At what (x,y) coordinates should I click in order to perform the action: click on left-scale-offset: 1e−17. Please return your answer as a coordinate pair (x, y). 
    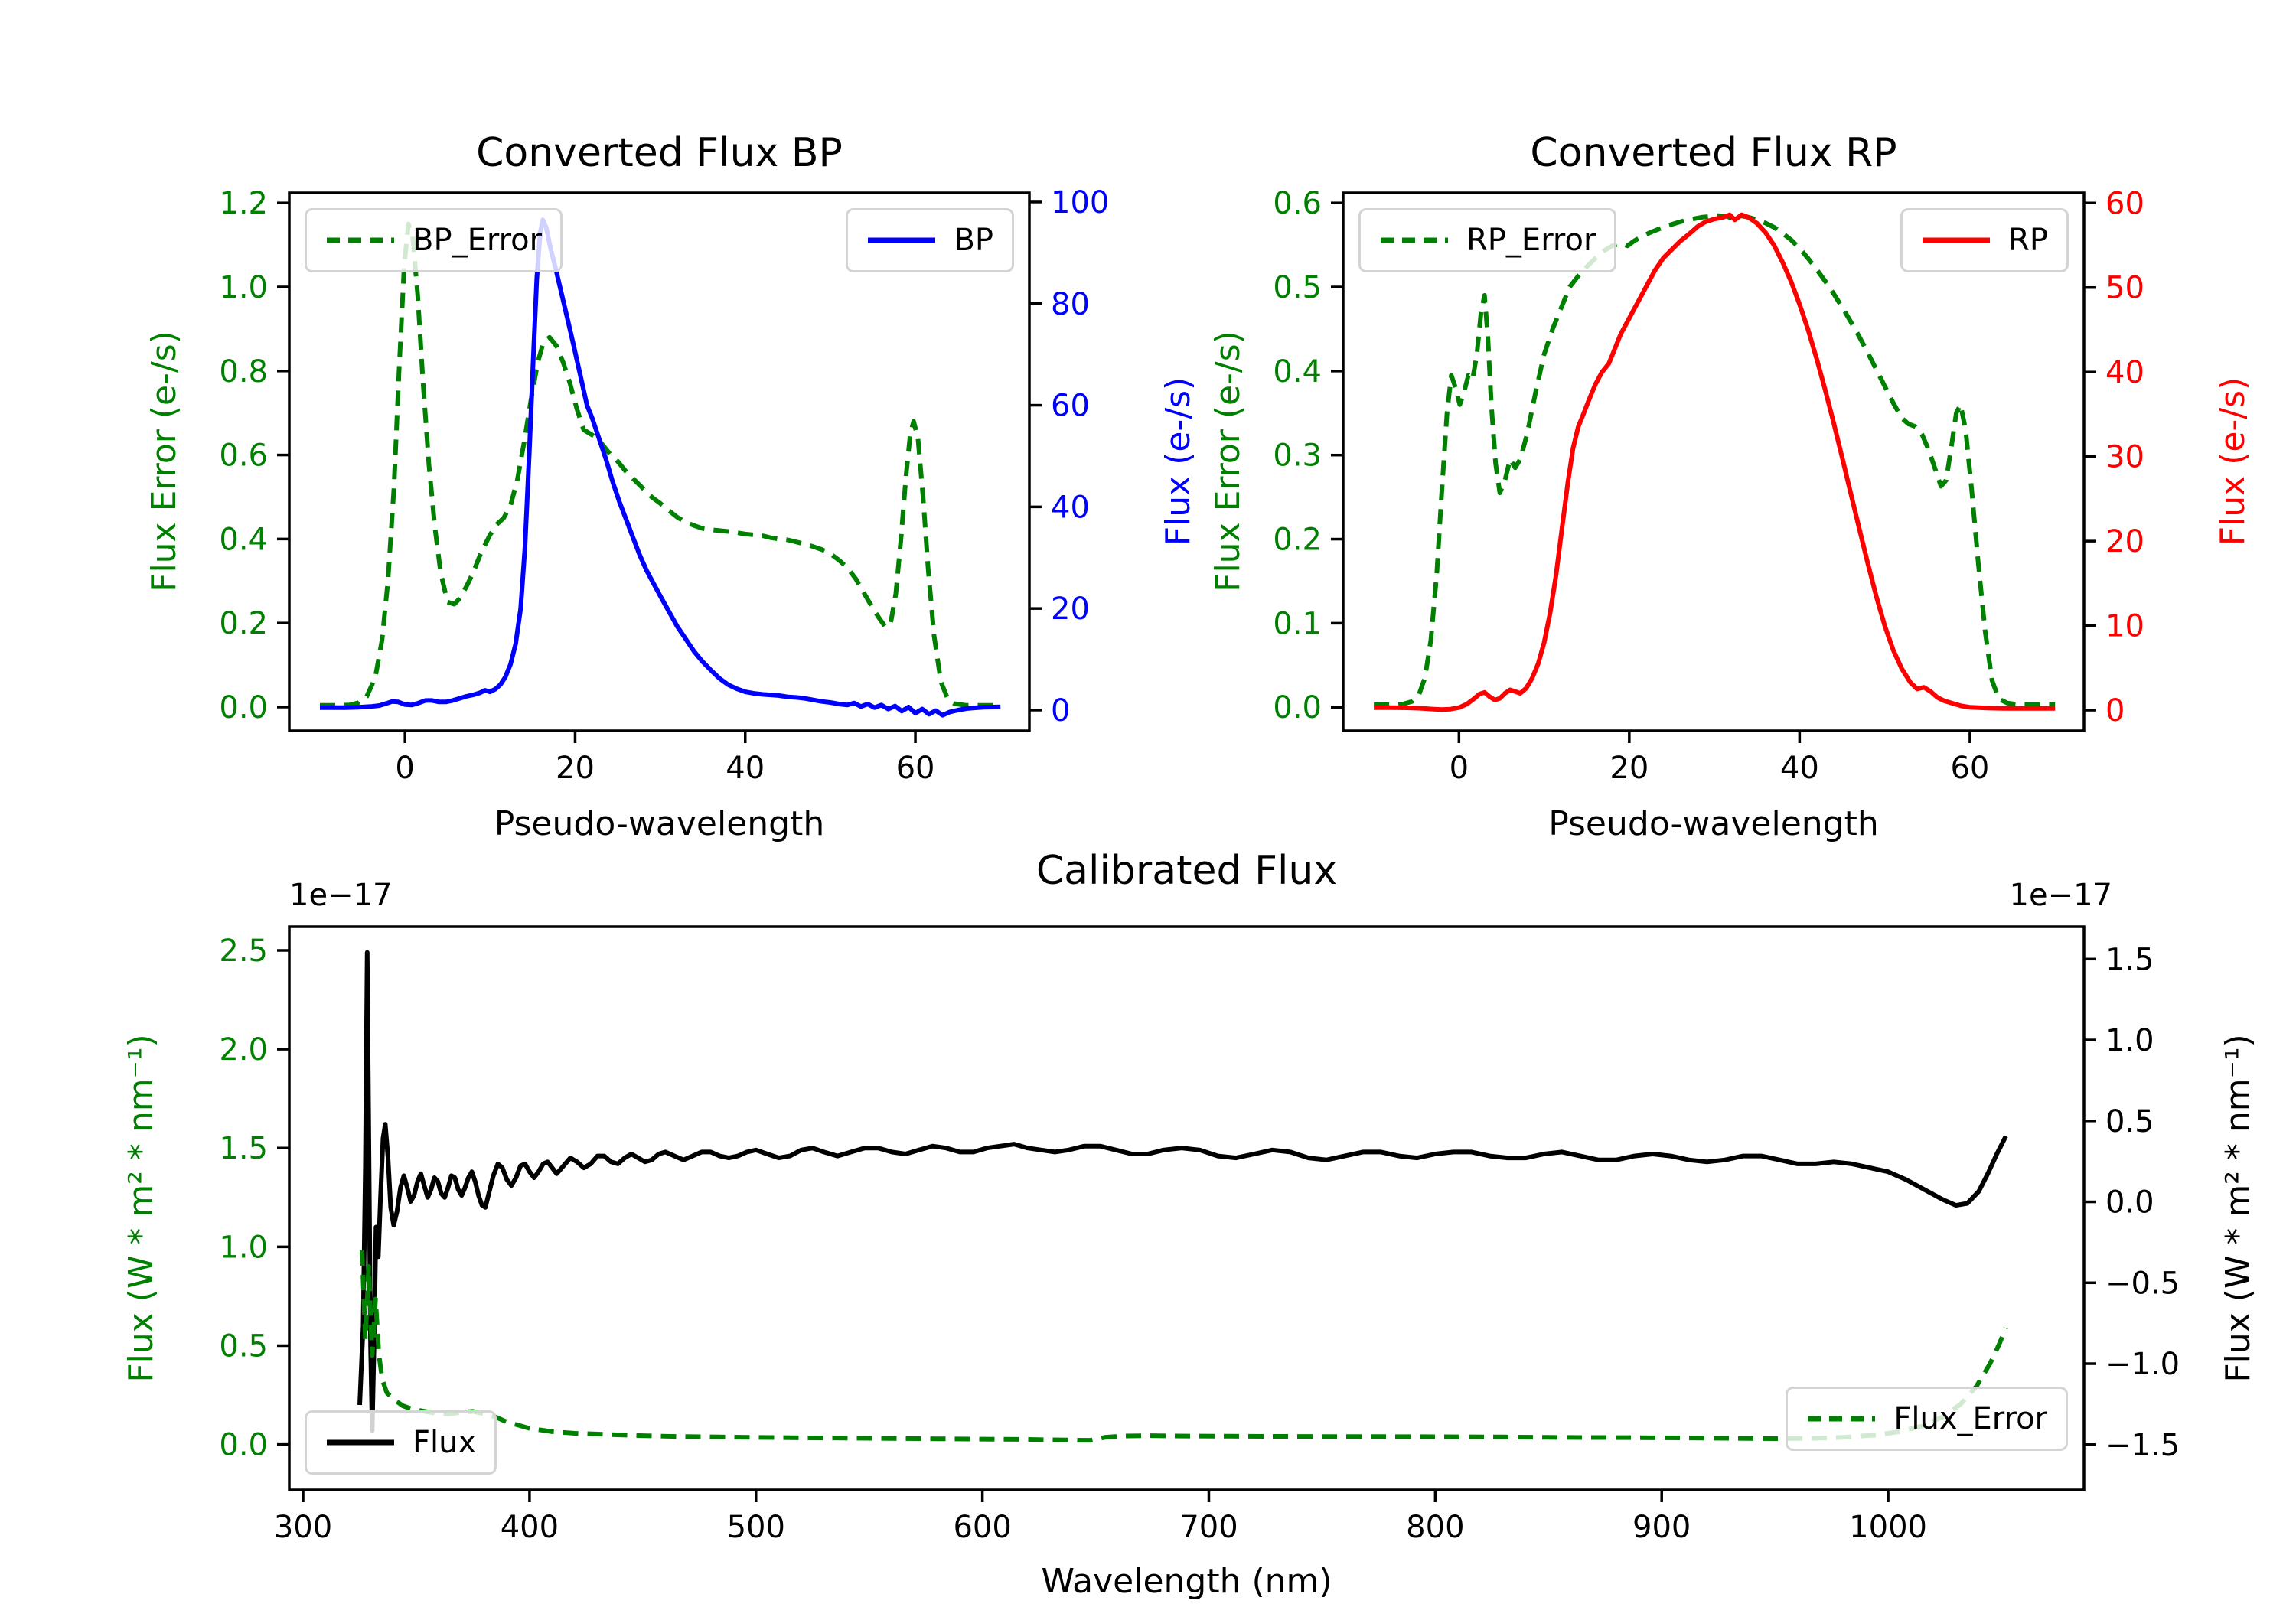
    Looking at the image, I should click on (341, 896).